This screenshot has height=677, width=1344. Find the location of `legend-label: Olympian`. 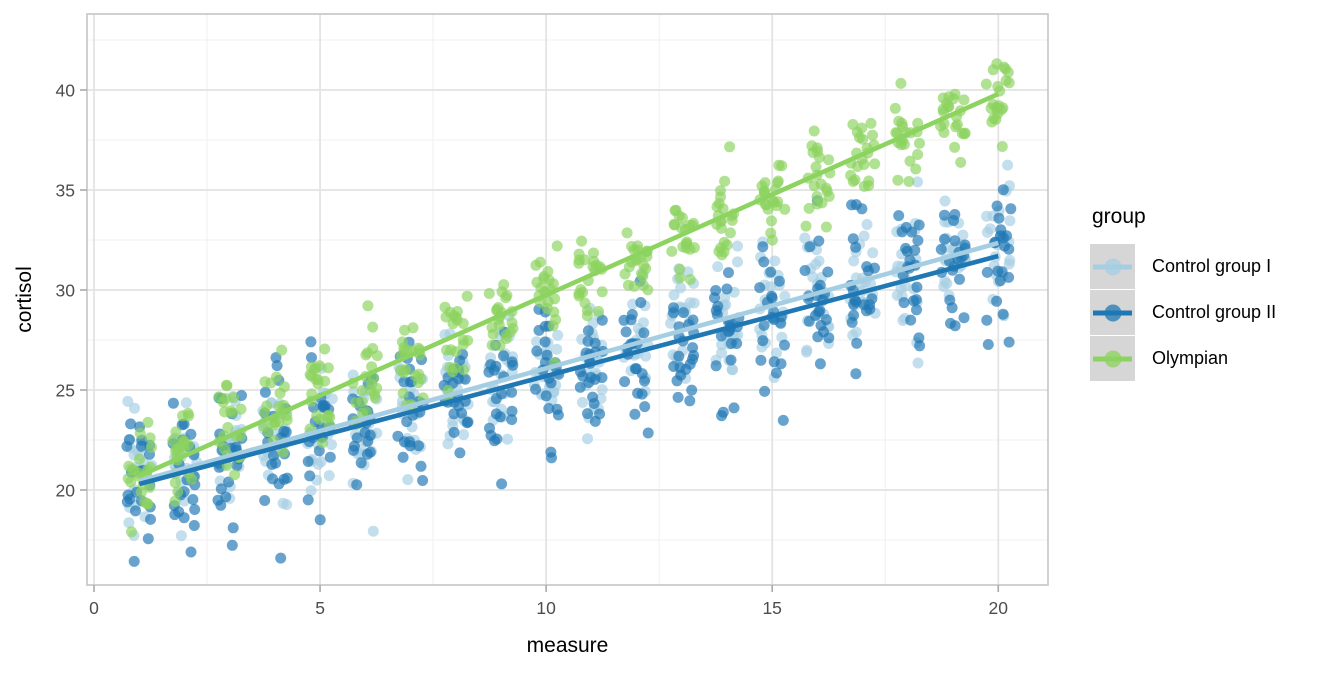

legend-label: Olympian is located at coordinates (1190, 358).